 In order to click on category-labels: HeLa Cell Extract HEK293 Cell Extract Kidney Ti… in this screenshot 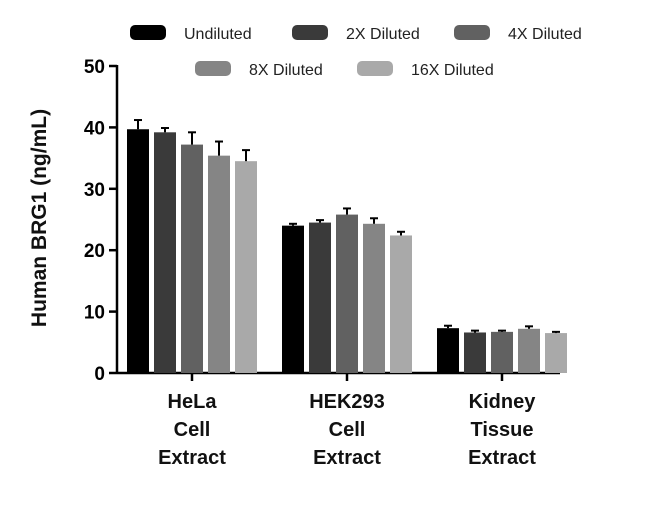, I will do `click(347, 430)`.